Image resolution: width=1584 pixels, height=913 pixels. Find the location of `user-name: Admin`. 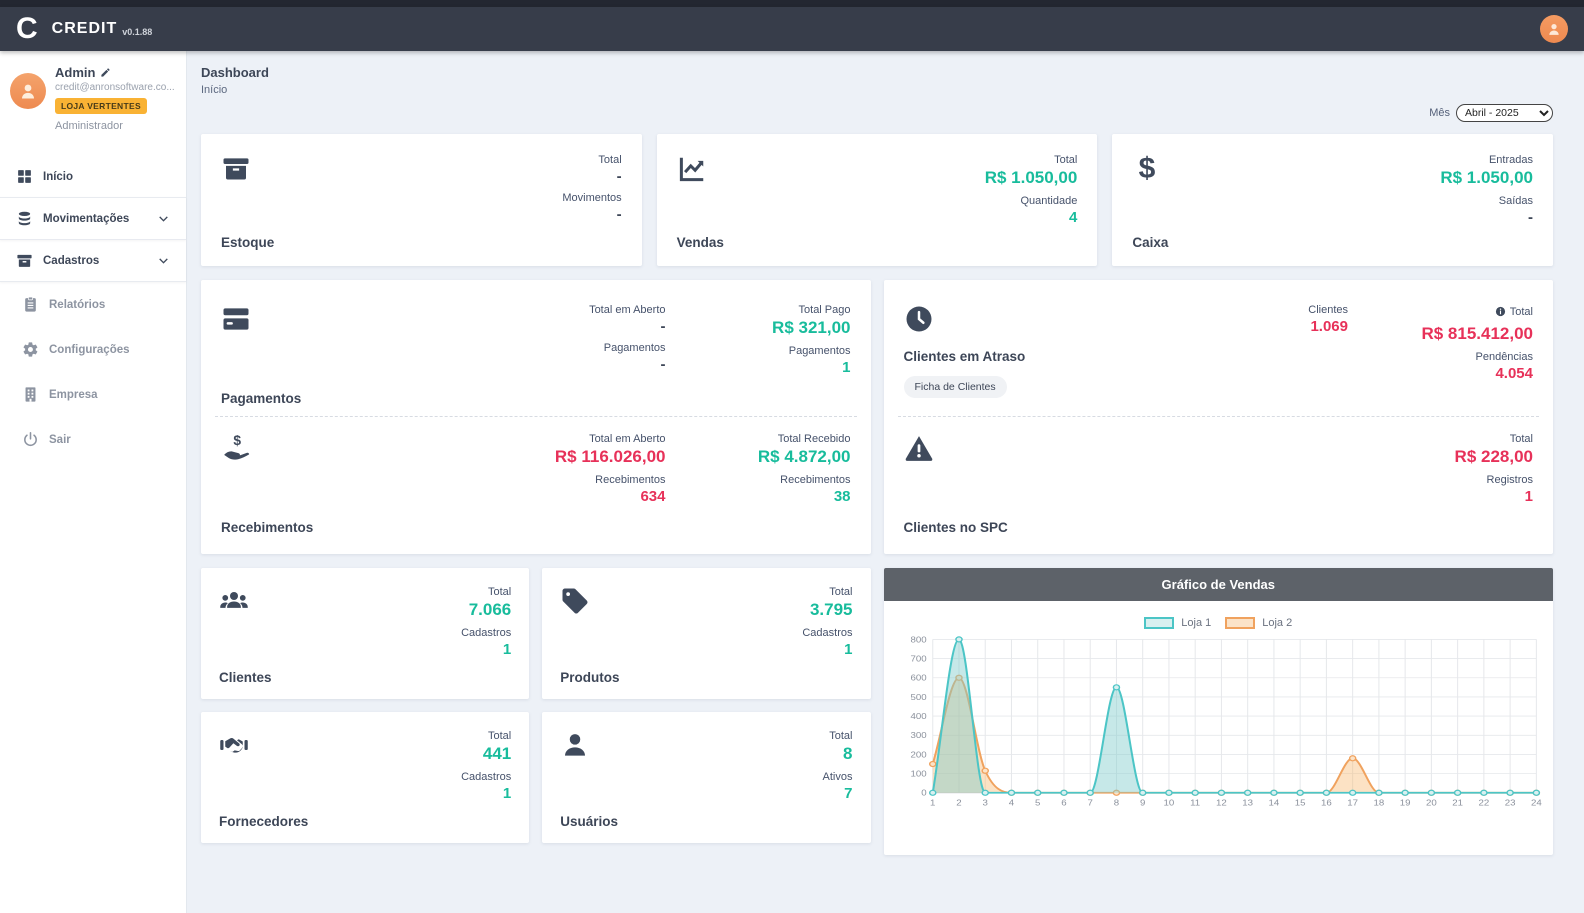

user-name: Admin is located at coordinates (75, 72).